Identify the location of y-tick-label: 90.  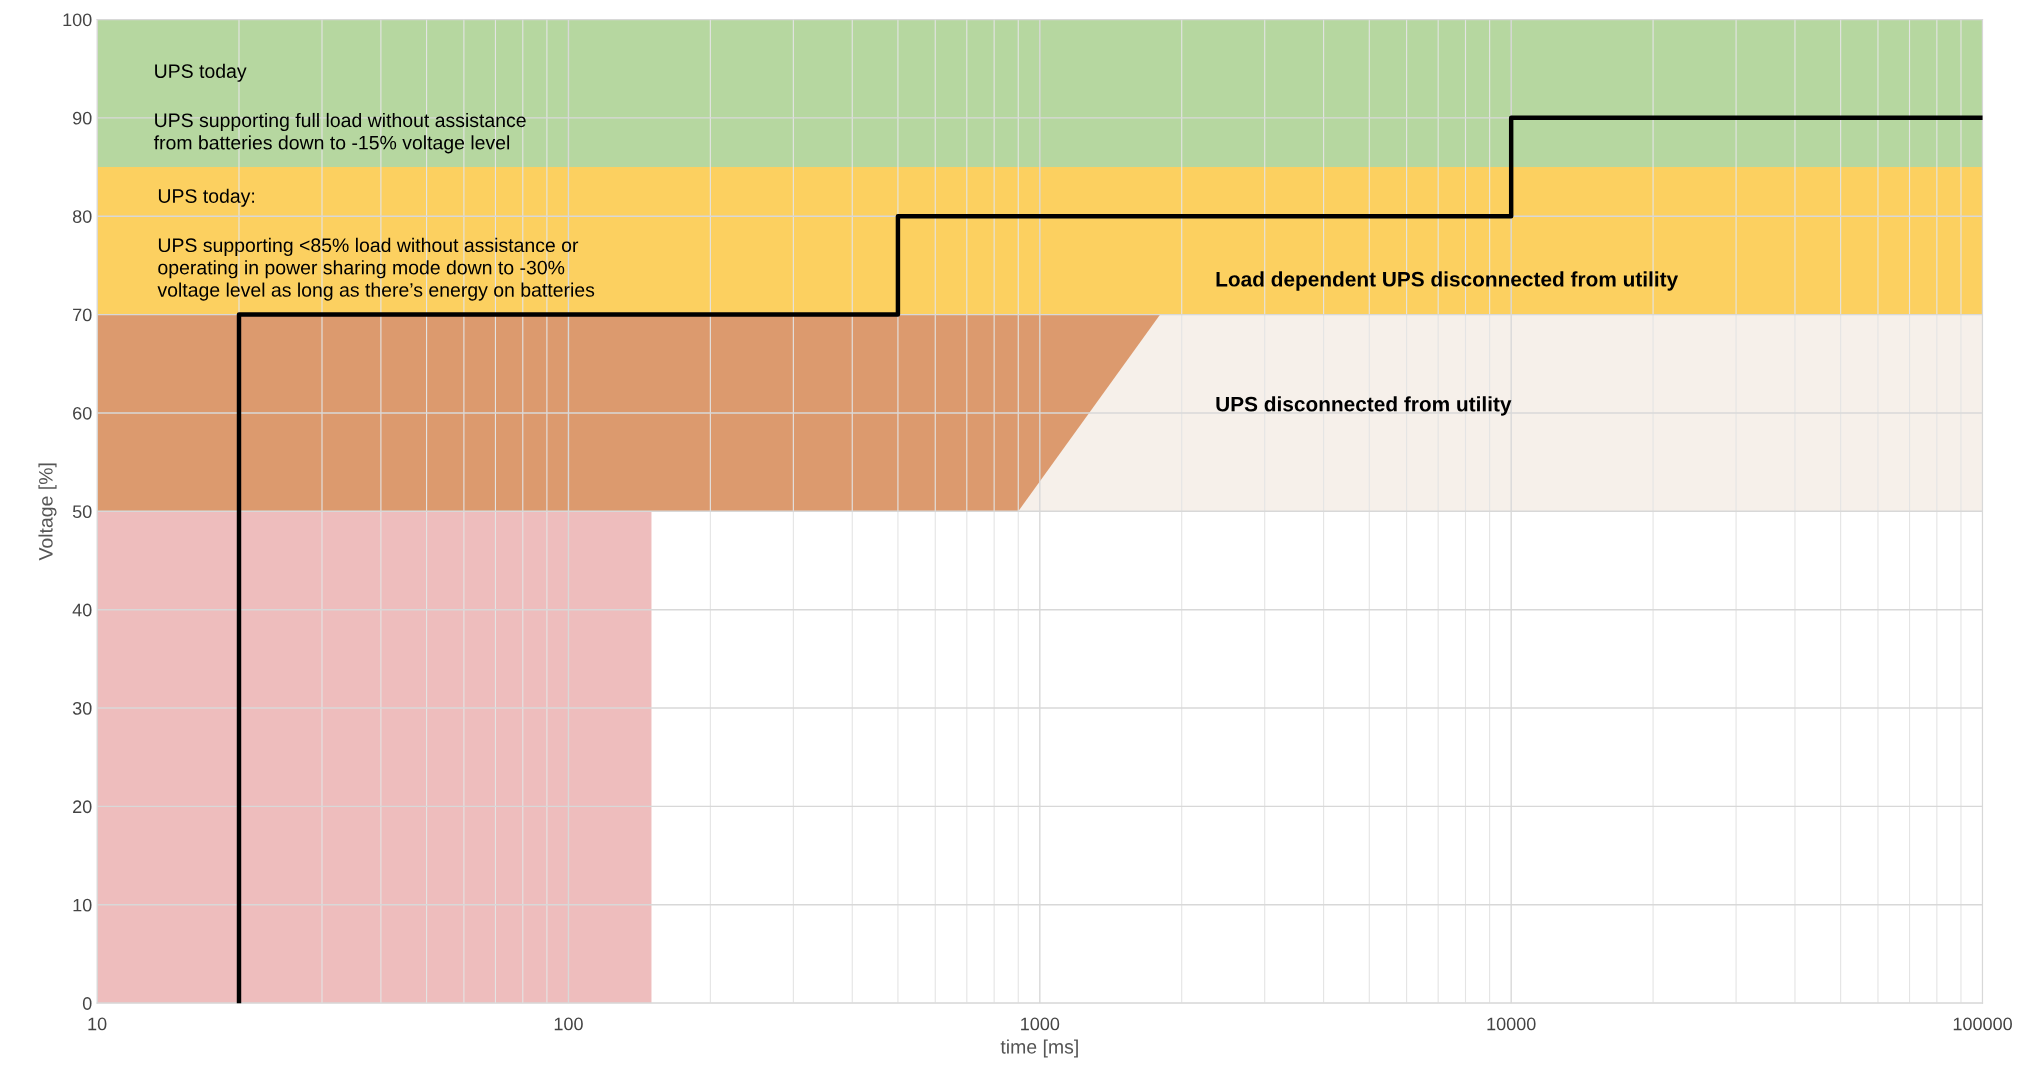
(82, 118).